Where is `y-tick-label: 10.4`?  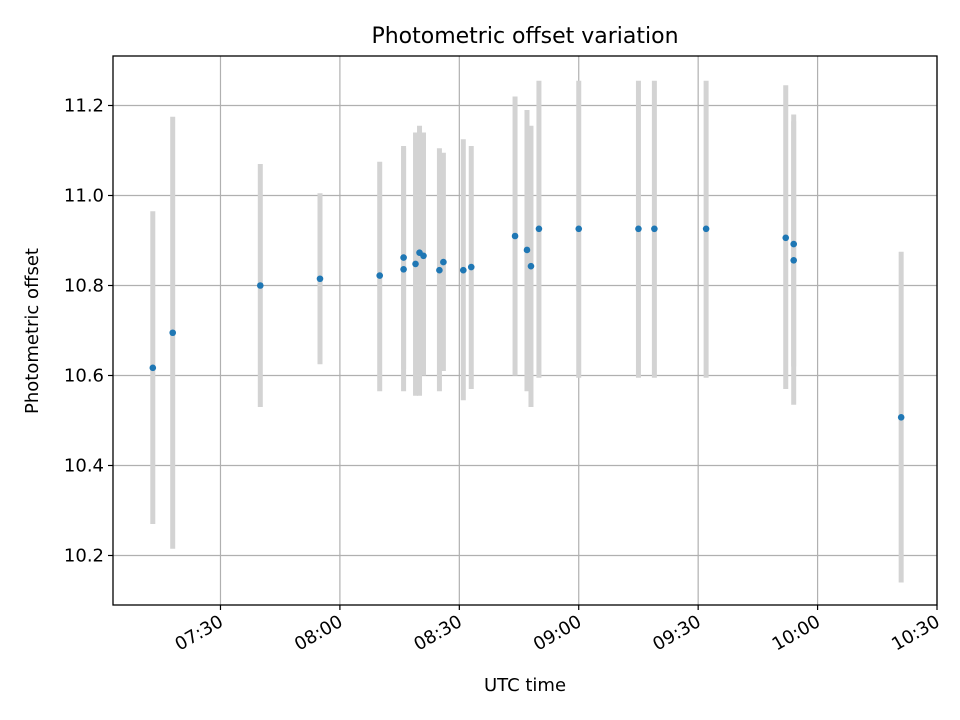 y-tick-label: 10.4 is located at coordinates (84, 466).